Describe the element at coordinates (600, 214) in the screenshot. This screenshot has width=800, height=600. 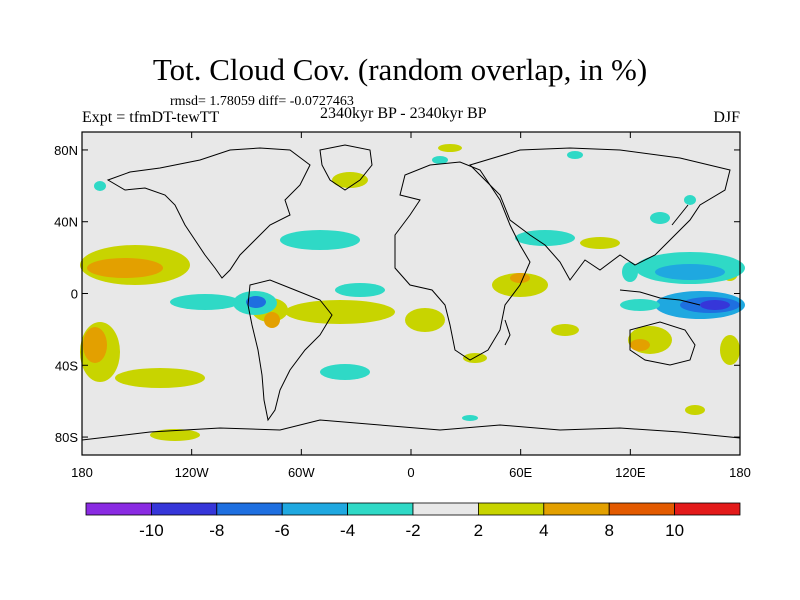
I see `asia-outline` at that location.